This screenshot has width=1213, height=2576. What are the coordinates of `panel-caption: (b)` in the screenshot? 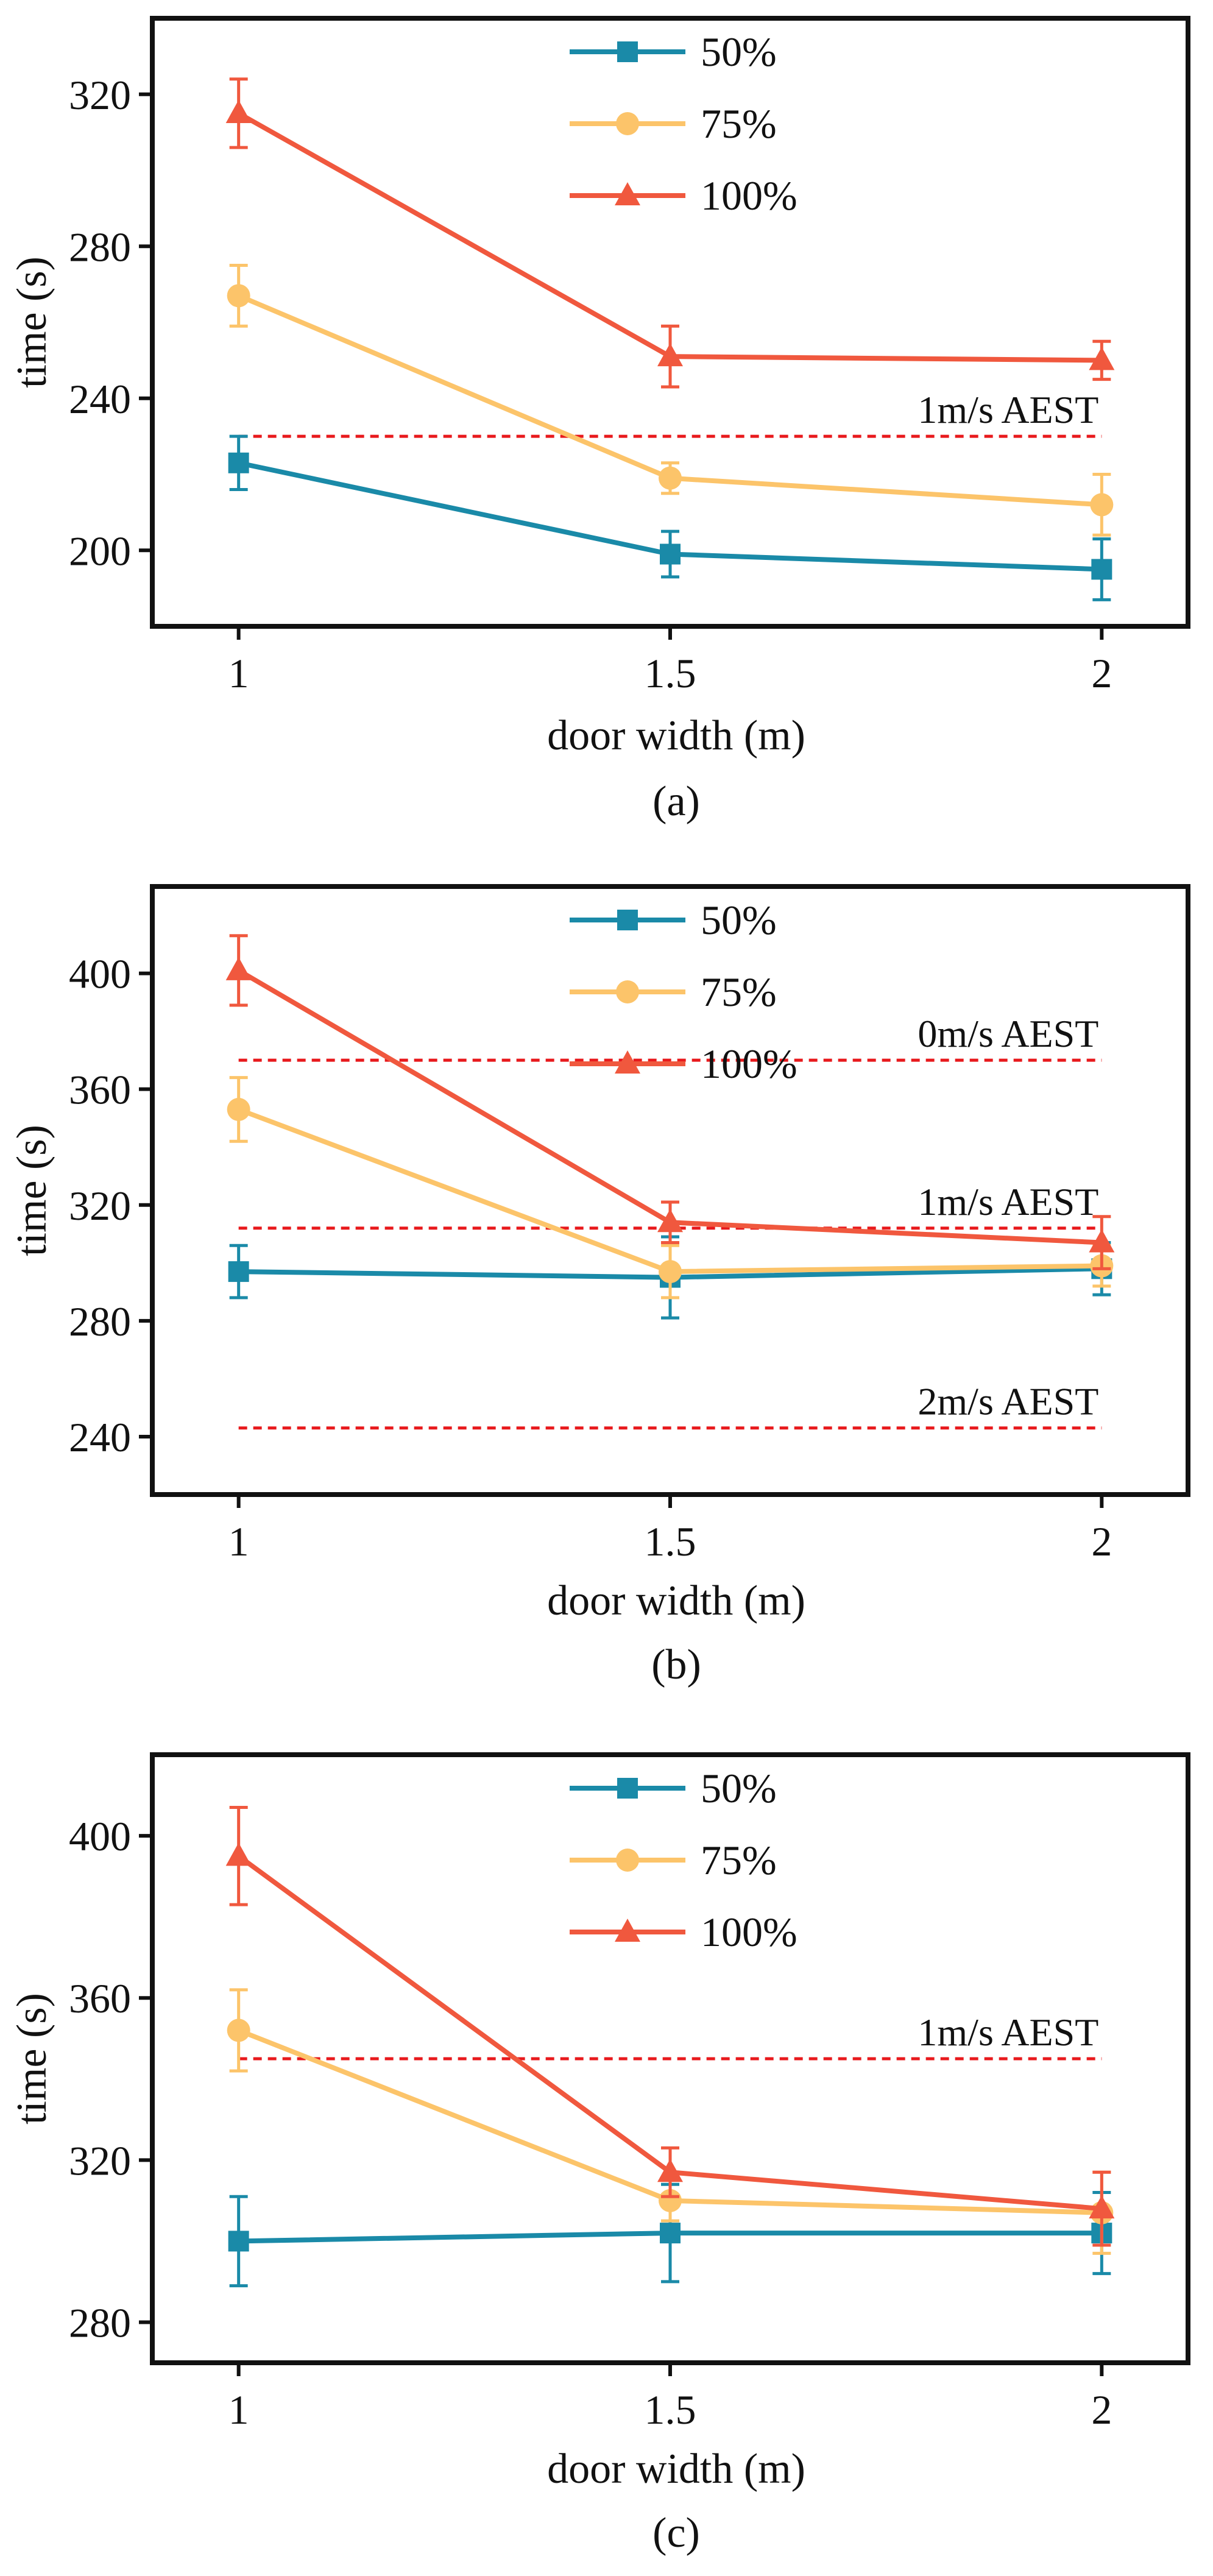 It's located at (676, 1664).